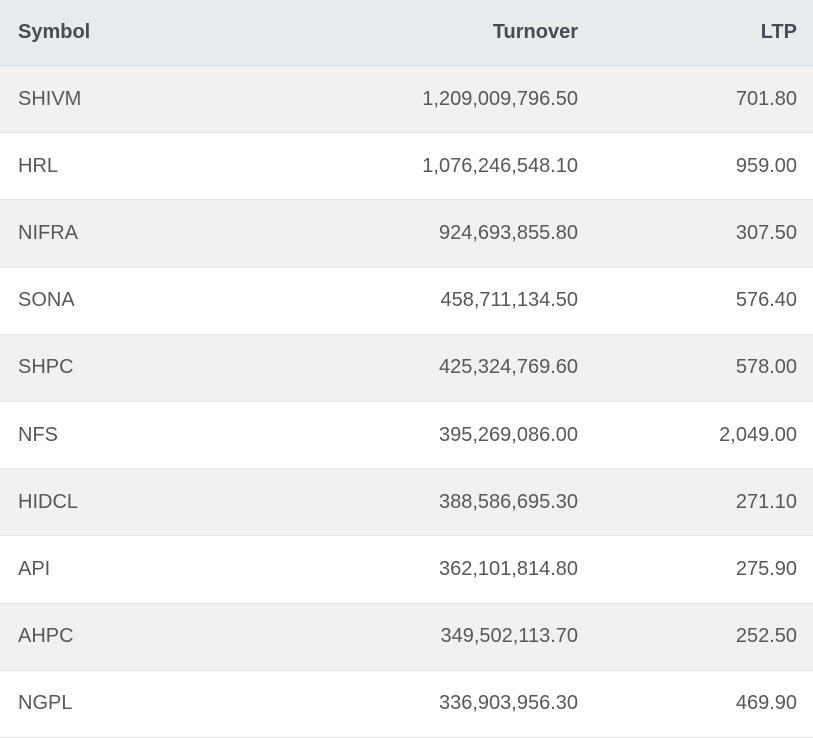  Describe the element at coordinates (54, 32) in the screenshot. I see `column-header-symbol: Symbol` at that location.